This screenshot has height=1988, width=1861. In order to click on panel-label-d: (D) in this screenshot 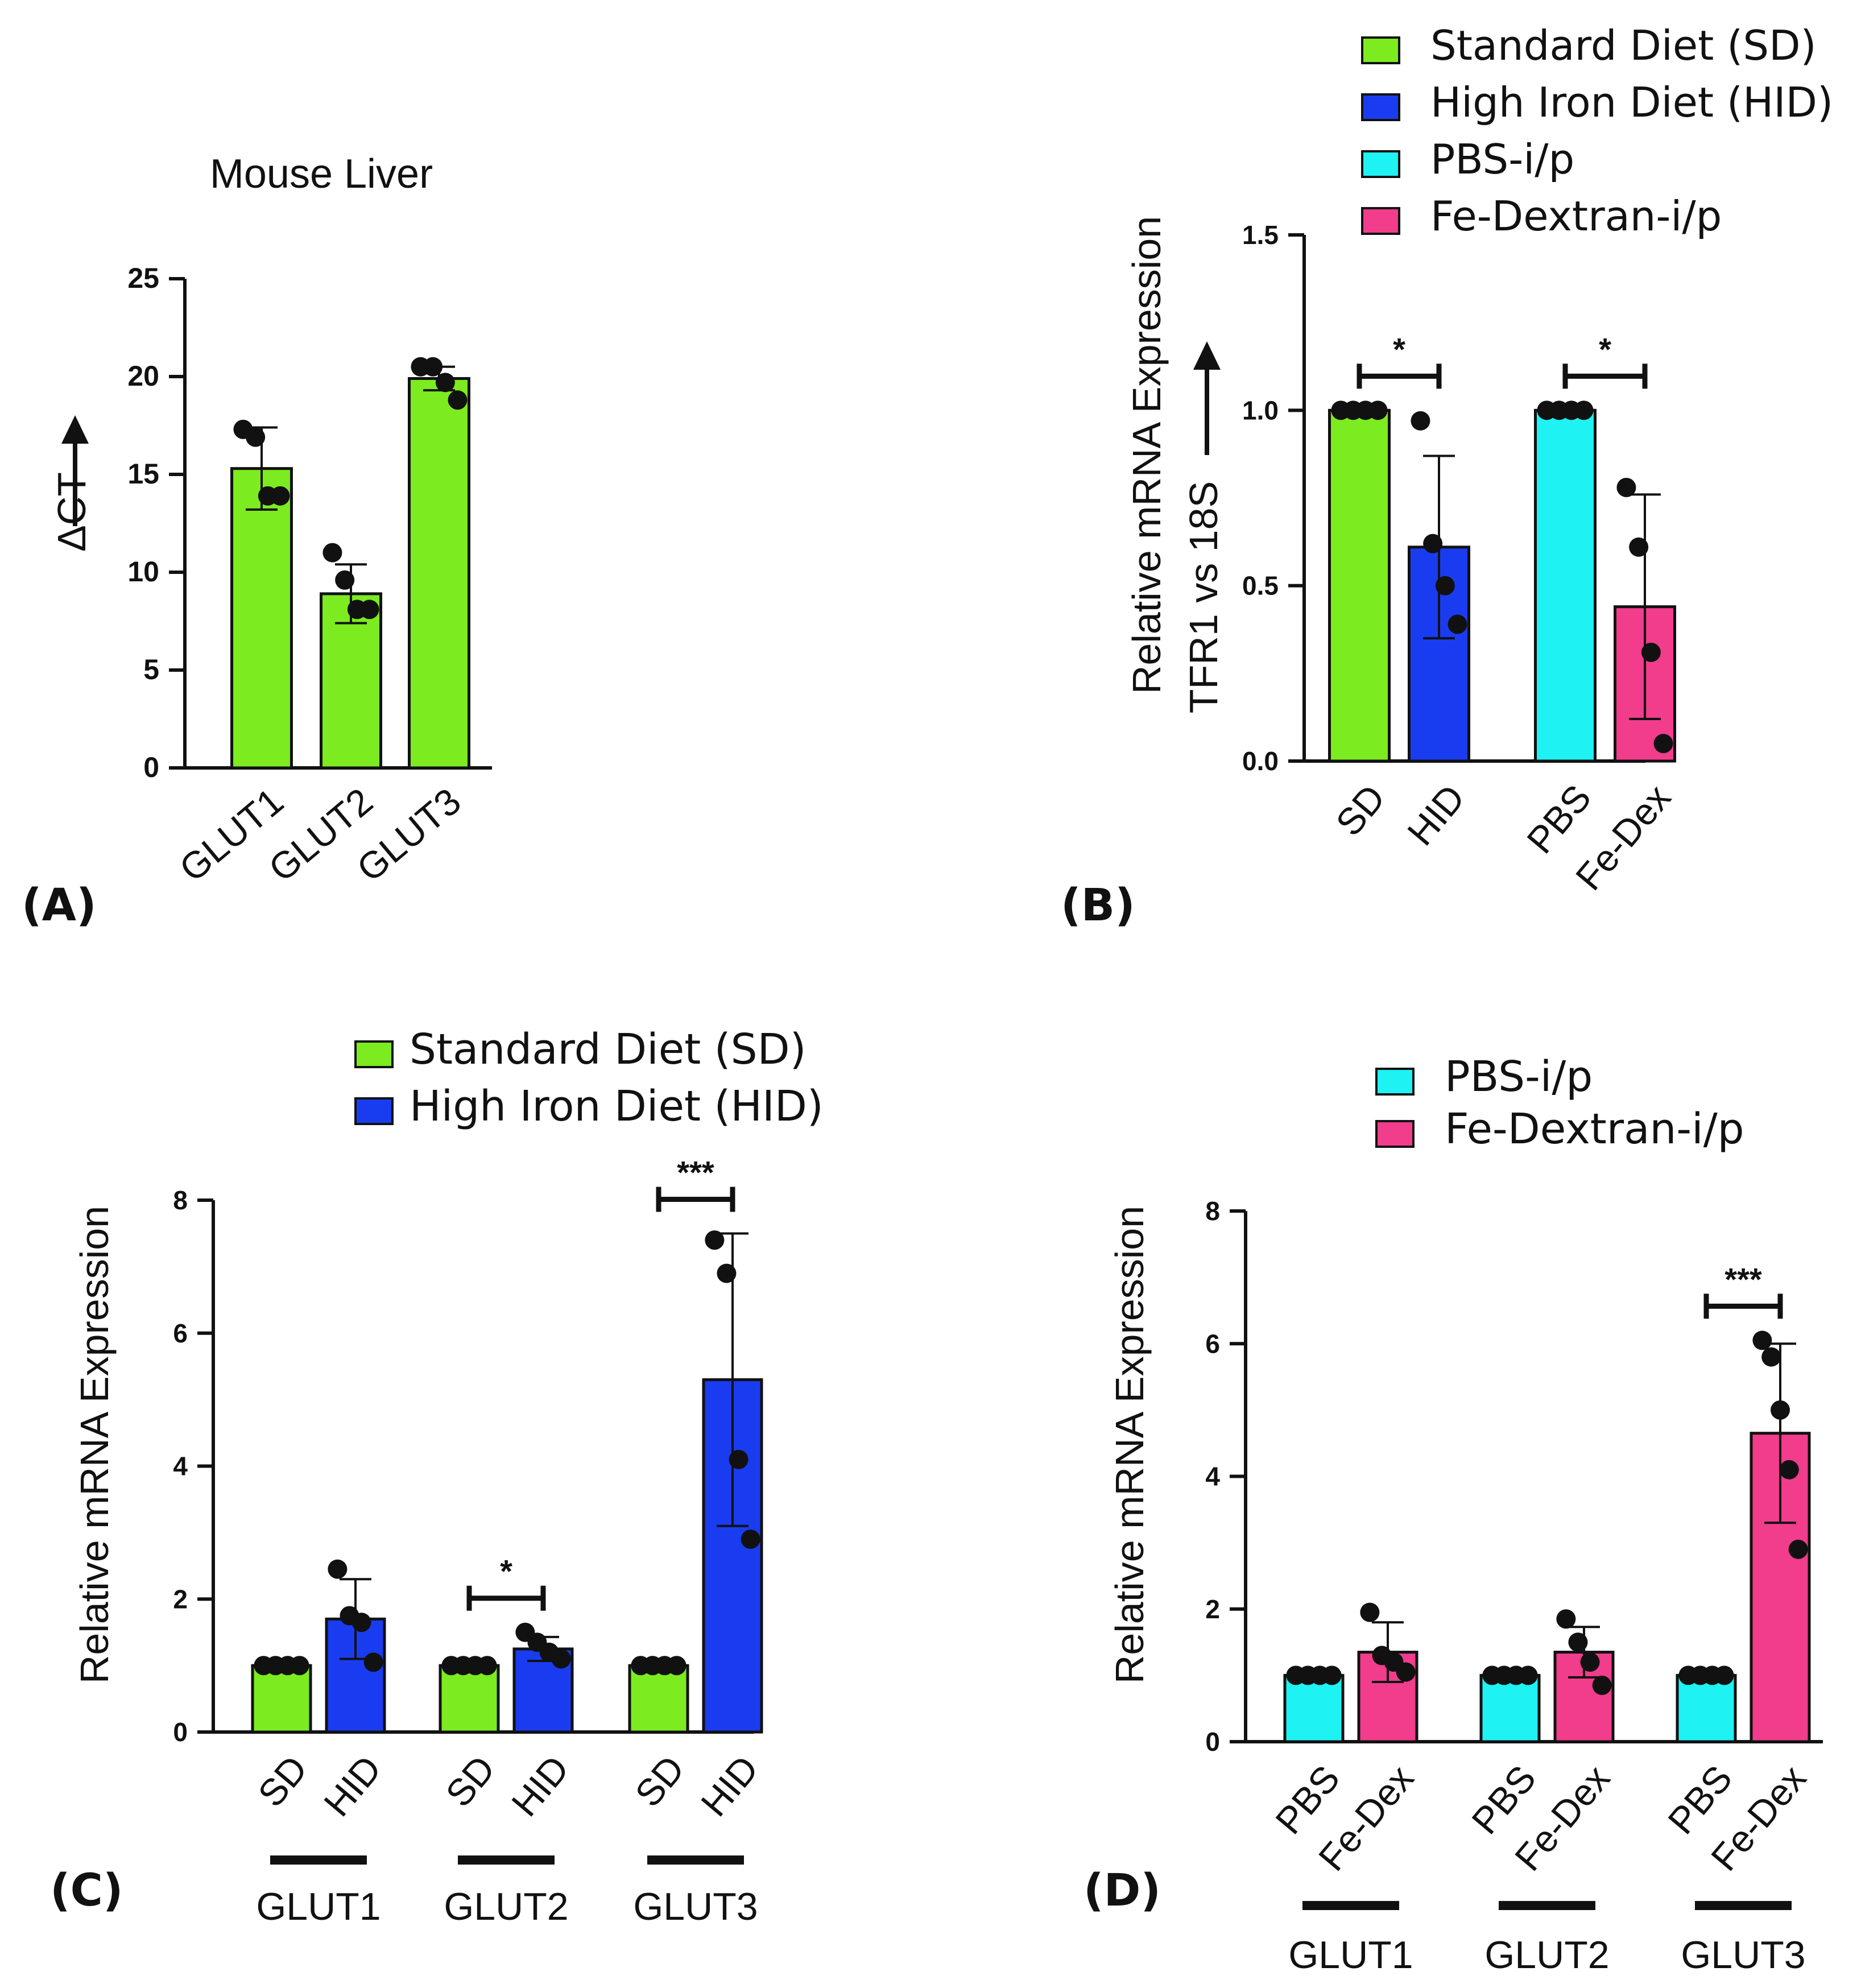, I will do `click(1122, 1891)`.